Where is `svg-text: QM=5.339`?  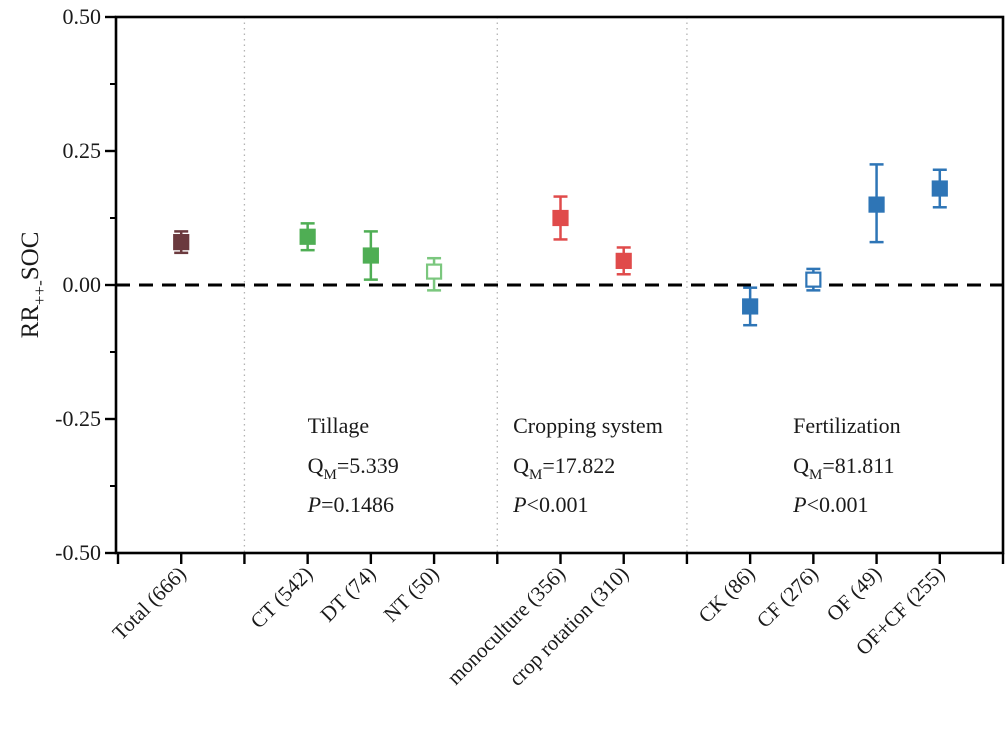
svg-text: QM=5.339 is located at coordinates (353, 468).